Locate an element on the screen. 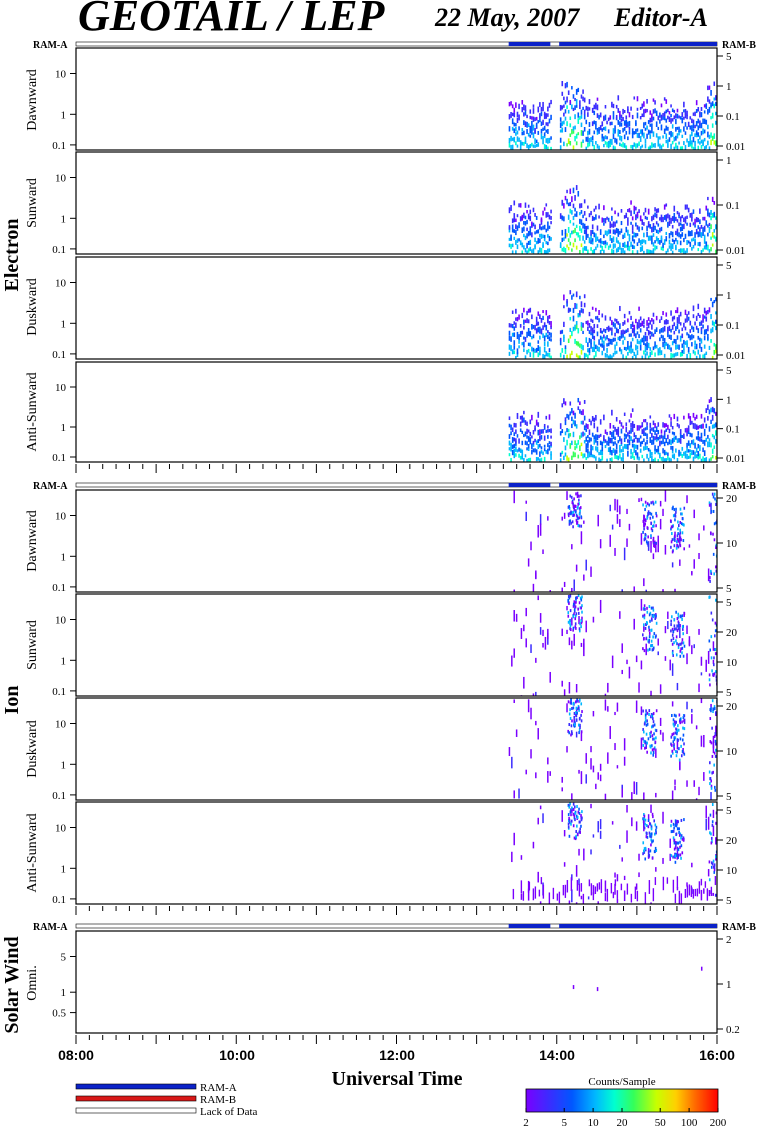 The width and height of the screenshot is (762, 1128). figure-editor: Editor-A is located at coordinates (660, 17).